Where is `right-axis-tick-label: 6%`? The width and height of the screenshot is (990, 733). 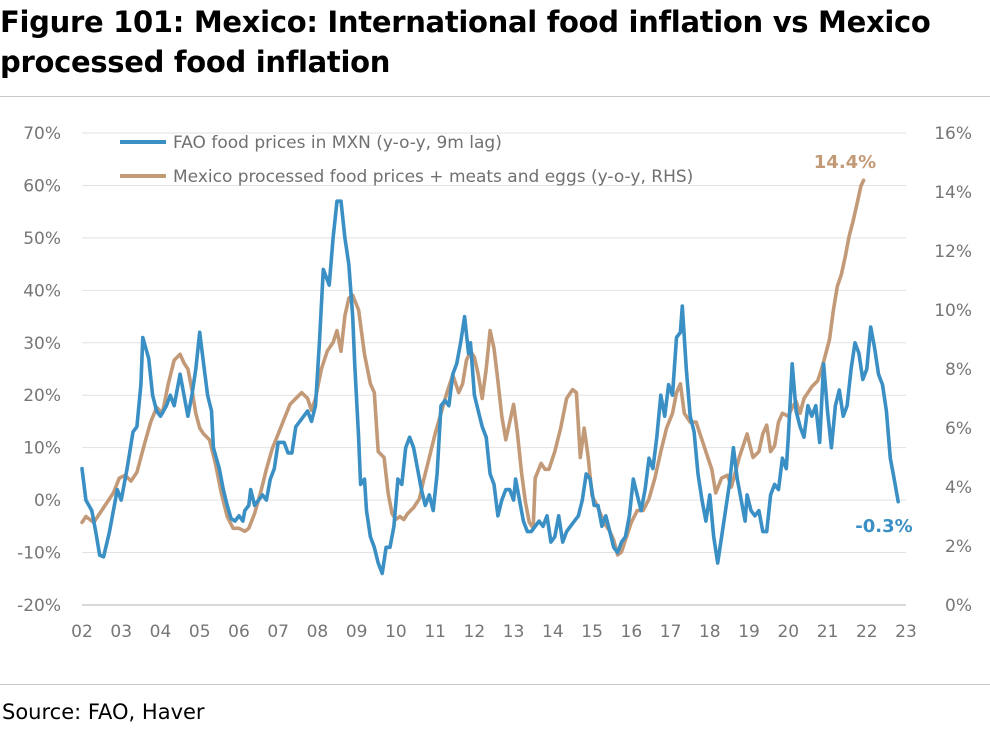
right-axis-tick-label: 6% is located at coordinates (958, 429).